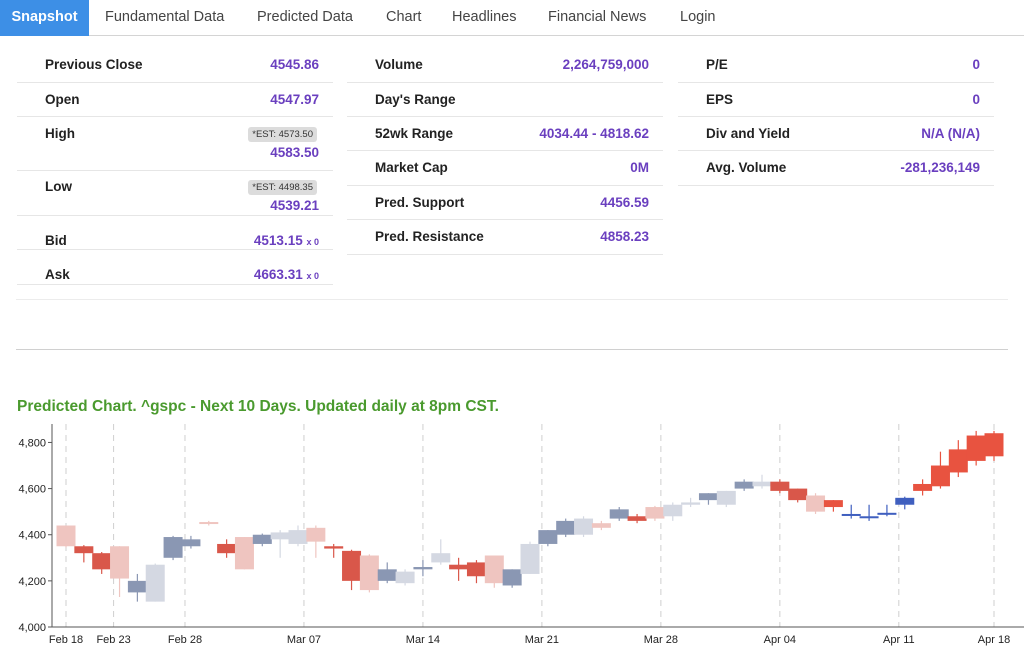 The height and width of the screenshot is (648, 1024). What do you see at coordinates (56, 240) in the screenshot?
I see `label-bid: Bid` at bounding box center [56, 240].